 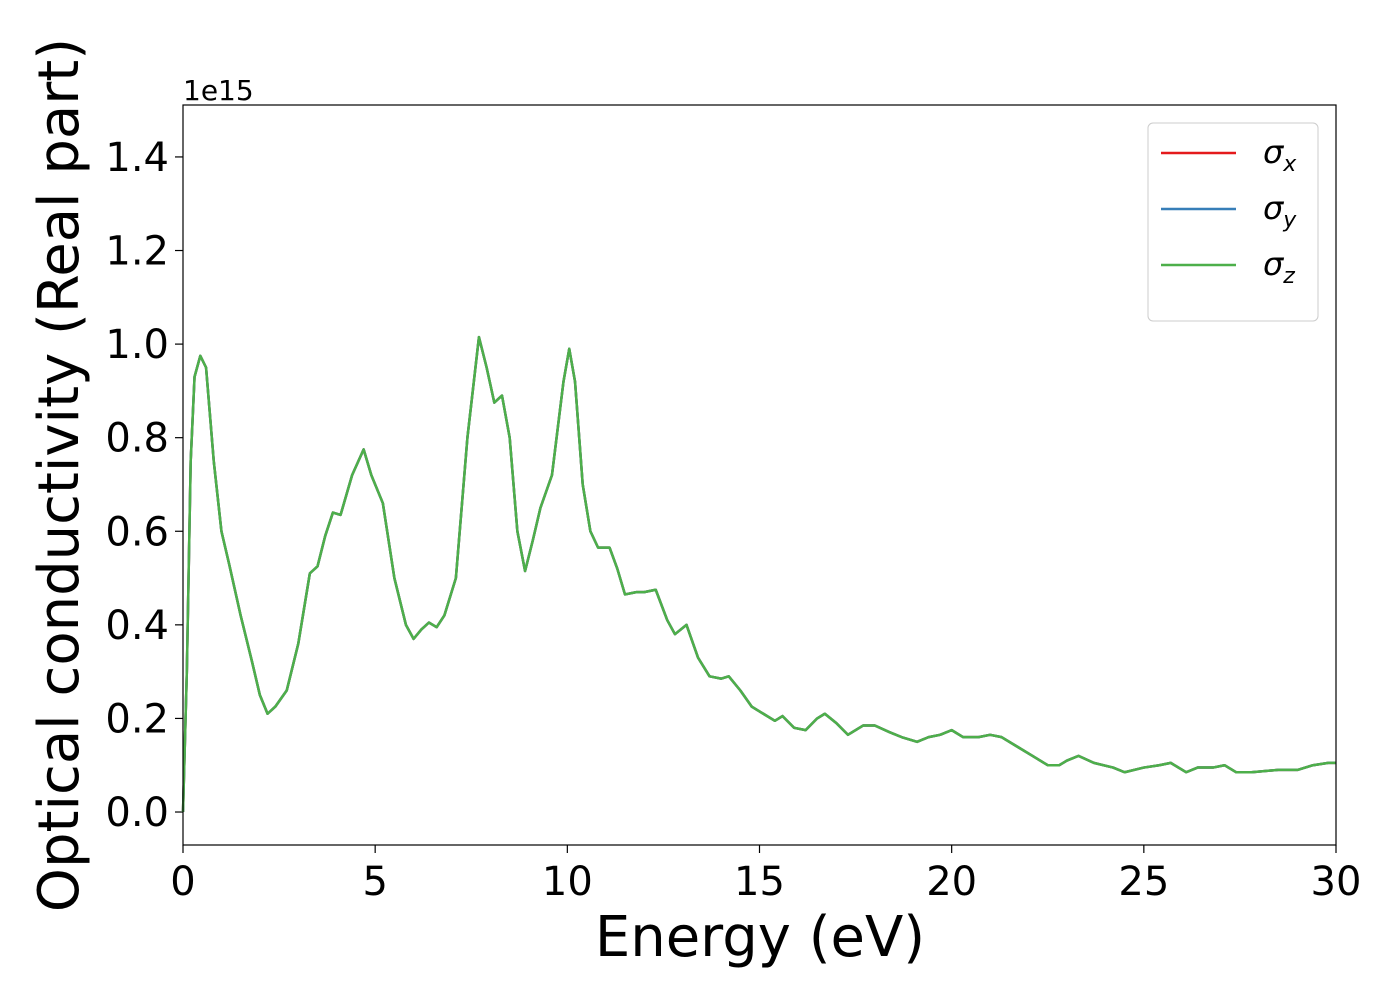 What do you see at coordinates (137, 252) in the screenshot?
I see `y-tick-label: 1.2` at bounding box center [137, 252].